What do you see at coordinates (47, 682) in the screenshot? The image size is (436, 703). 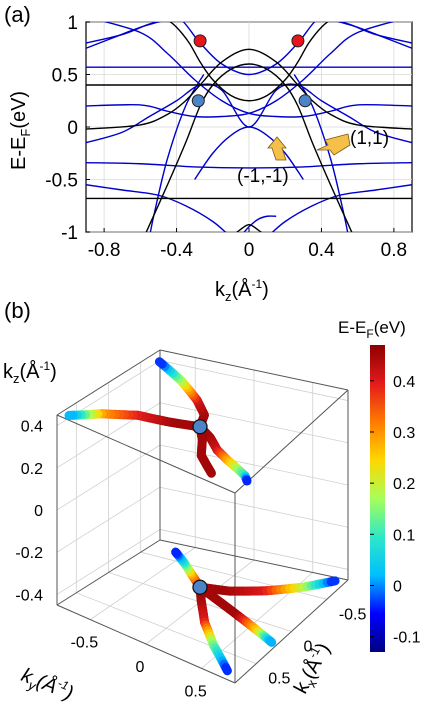 I see `y-axis-label-3d: ky(Å-1)` at bounding box center [47, 682].